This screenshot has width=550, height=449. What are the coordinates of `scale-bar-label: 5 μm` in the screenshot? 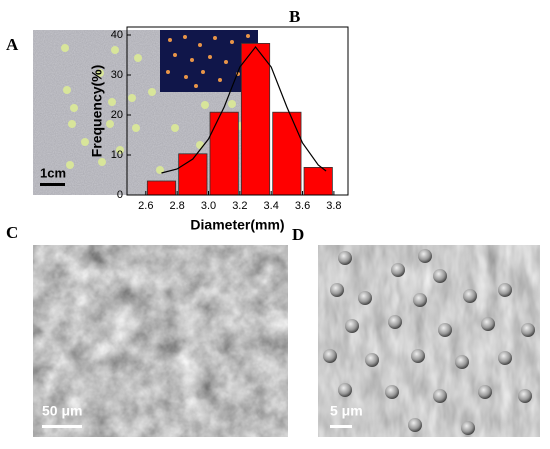 It's located at (346, 411).